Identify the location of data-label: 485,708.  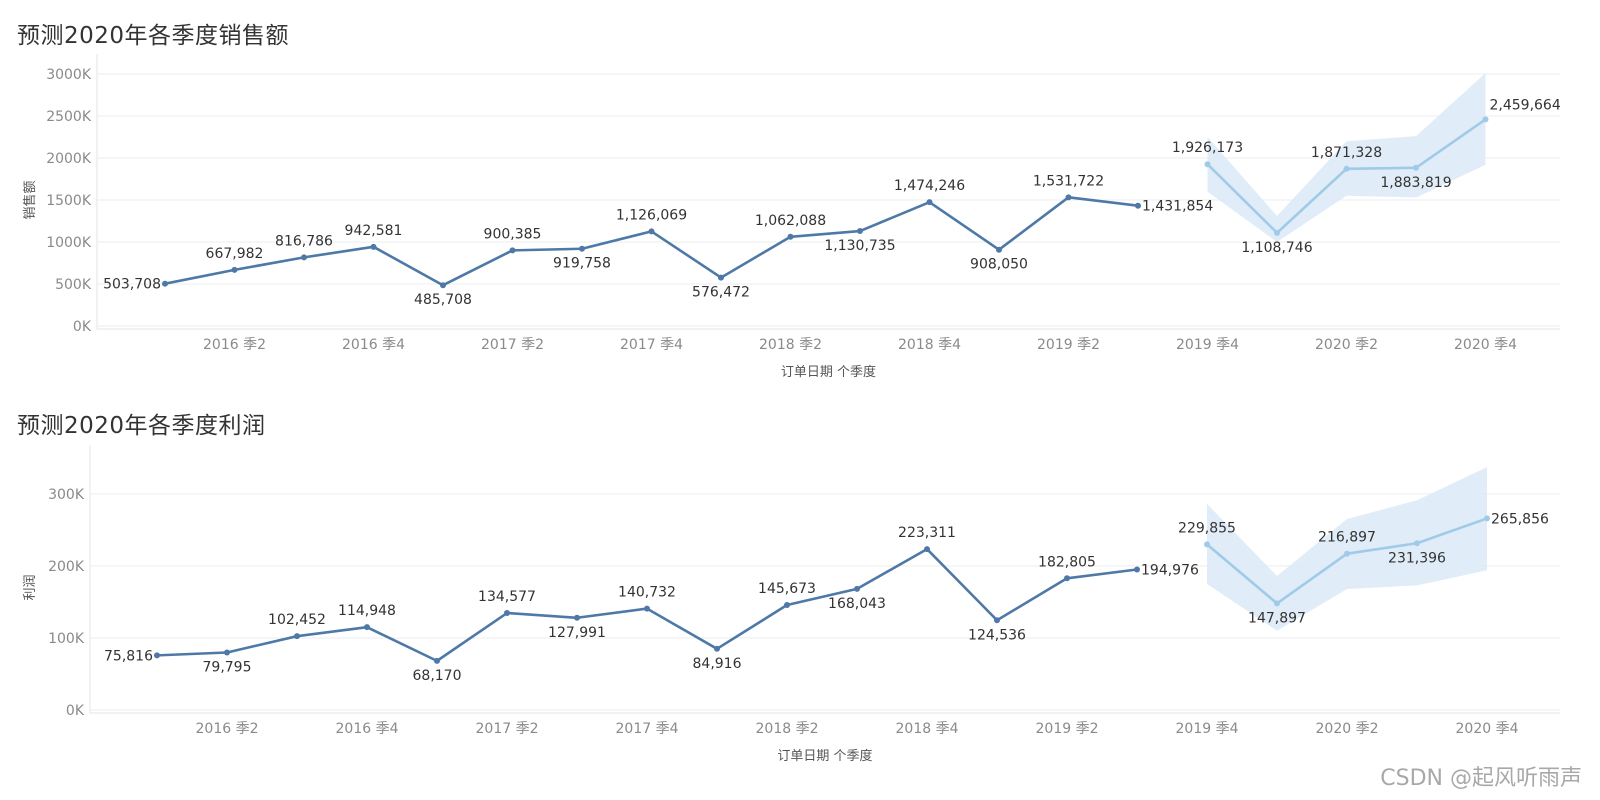
(443, 300).